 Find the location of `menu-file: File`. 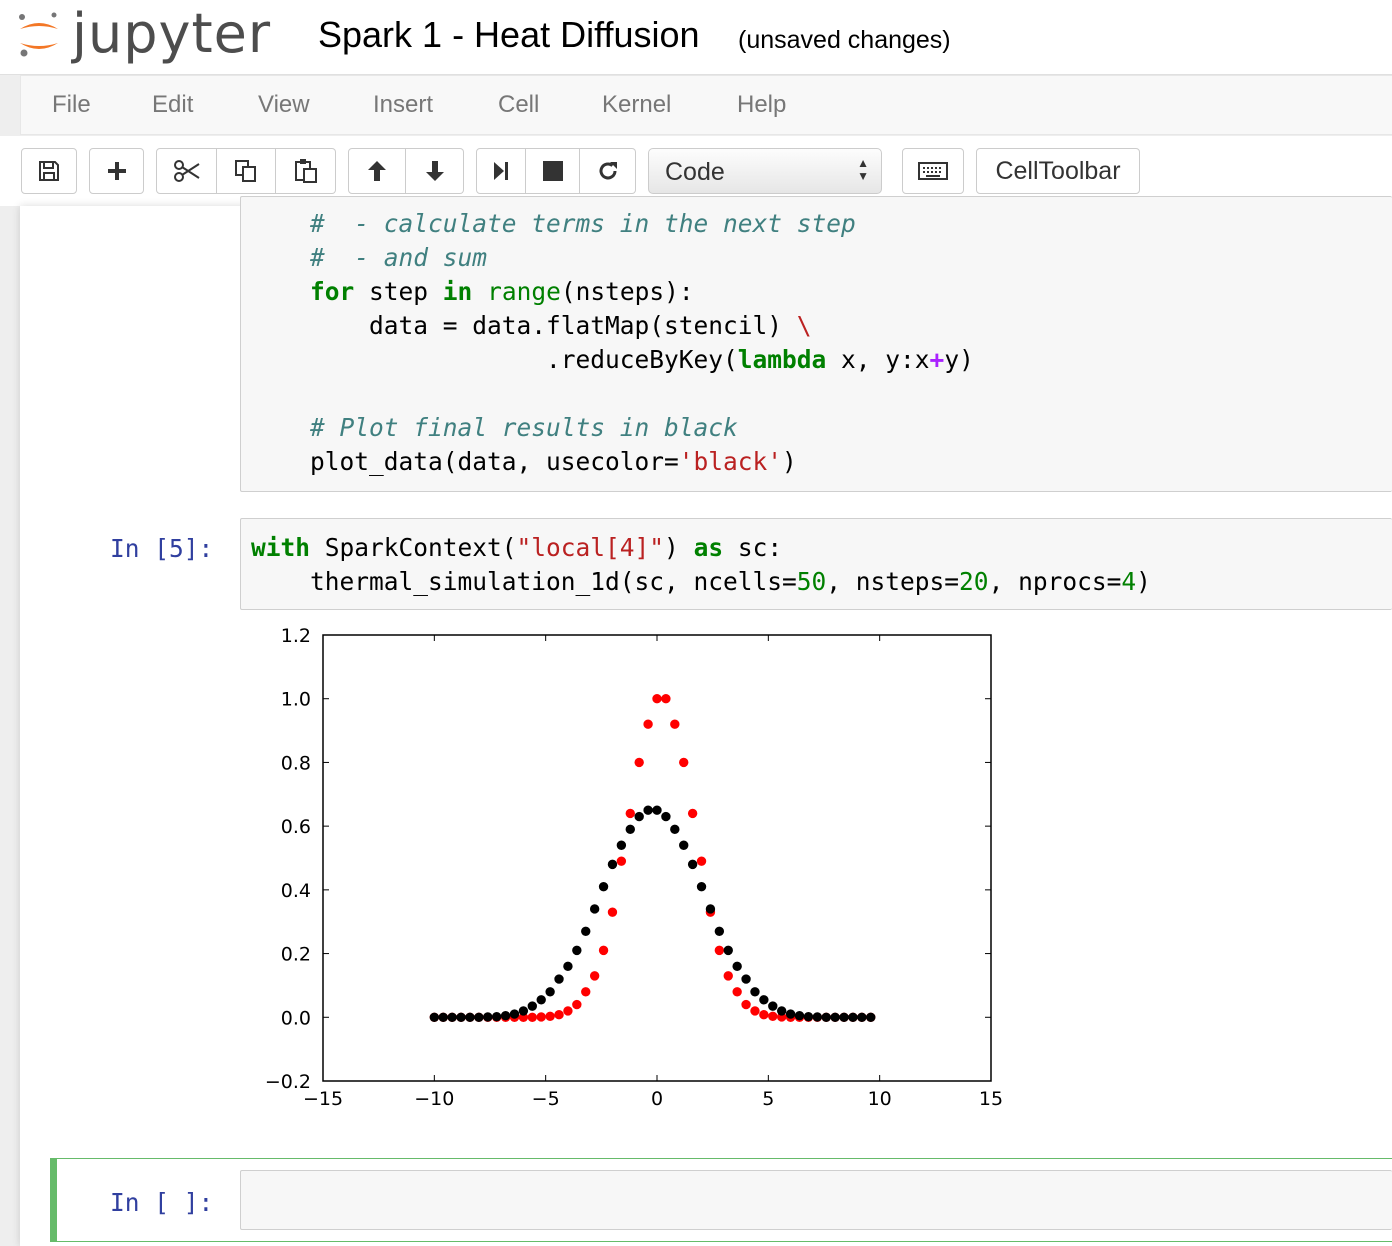

menu-file: File is located at coordinates (71, 104).